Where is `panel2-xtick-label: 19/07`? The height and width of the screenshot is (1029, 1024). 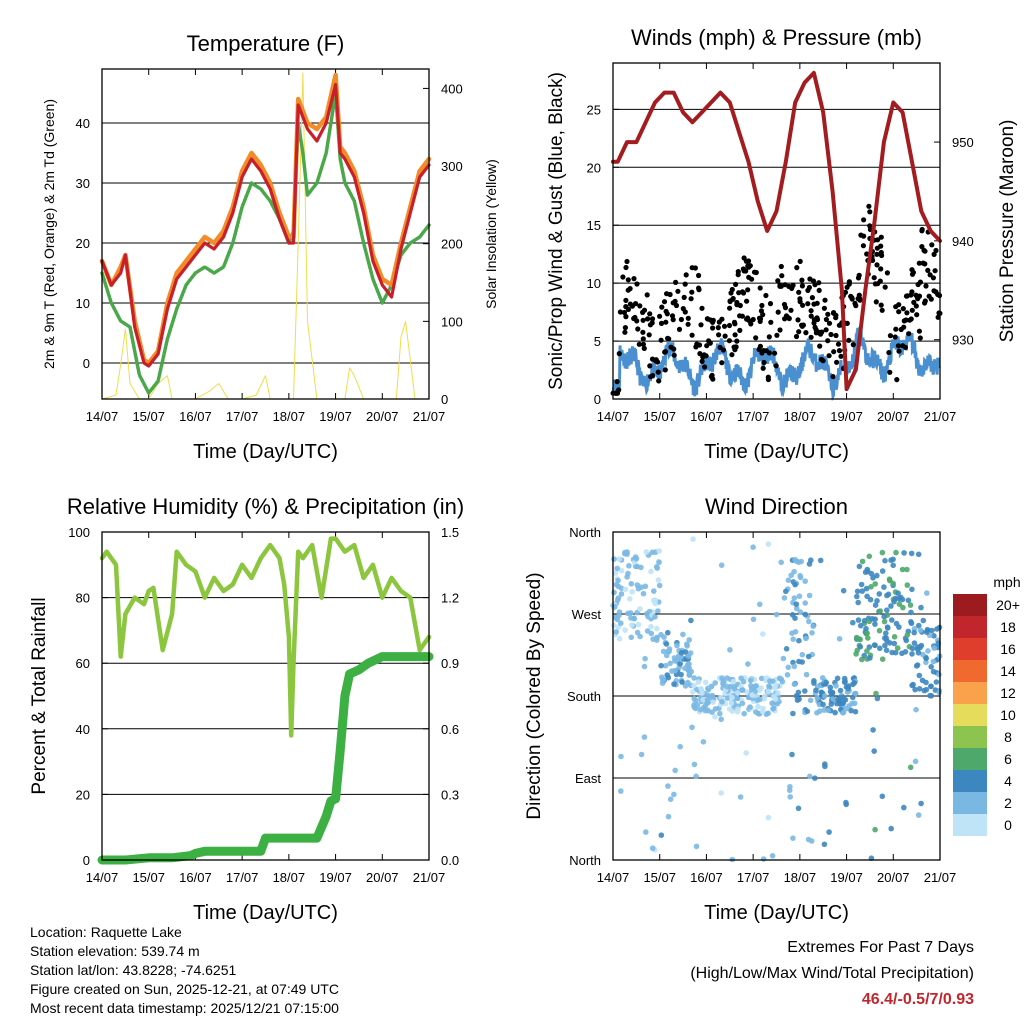
panel2-xtick-label: 19/07 is located at coordinates (846, 416).